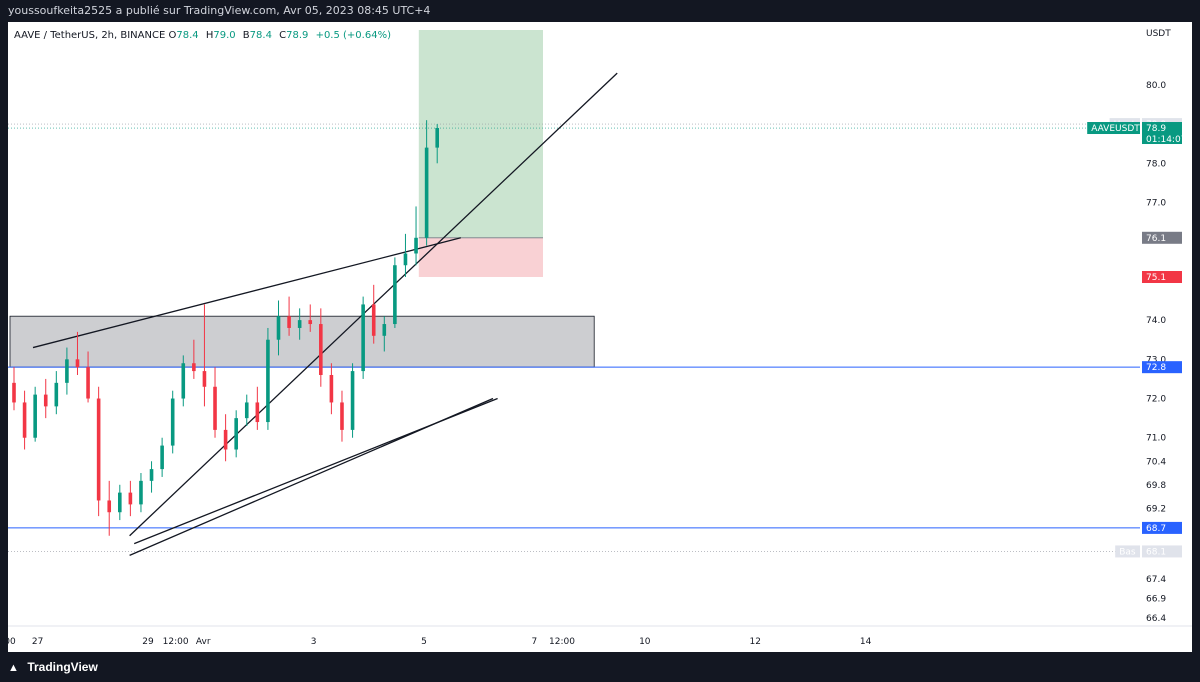 The width and height of the screenshot is (1200, 682). What do you see at coordinates (62, 667) in the screenshot?
I see `footer-brand: TradingView` at bounding box center [62, 667].